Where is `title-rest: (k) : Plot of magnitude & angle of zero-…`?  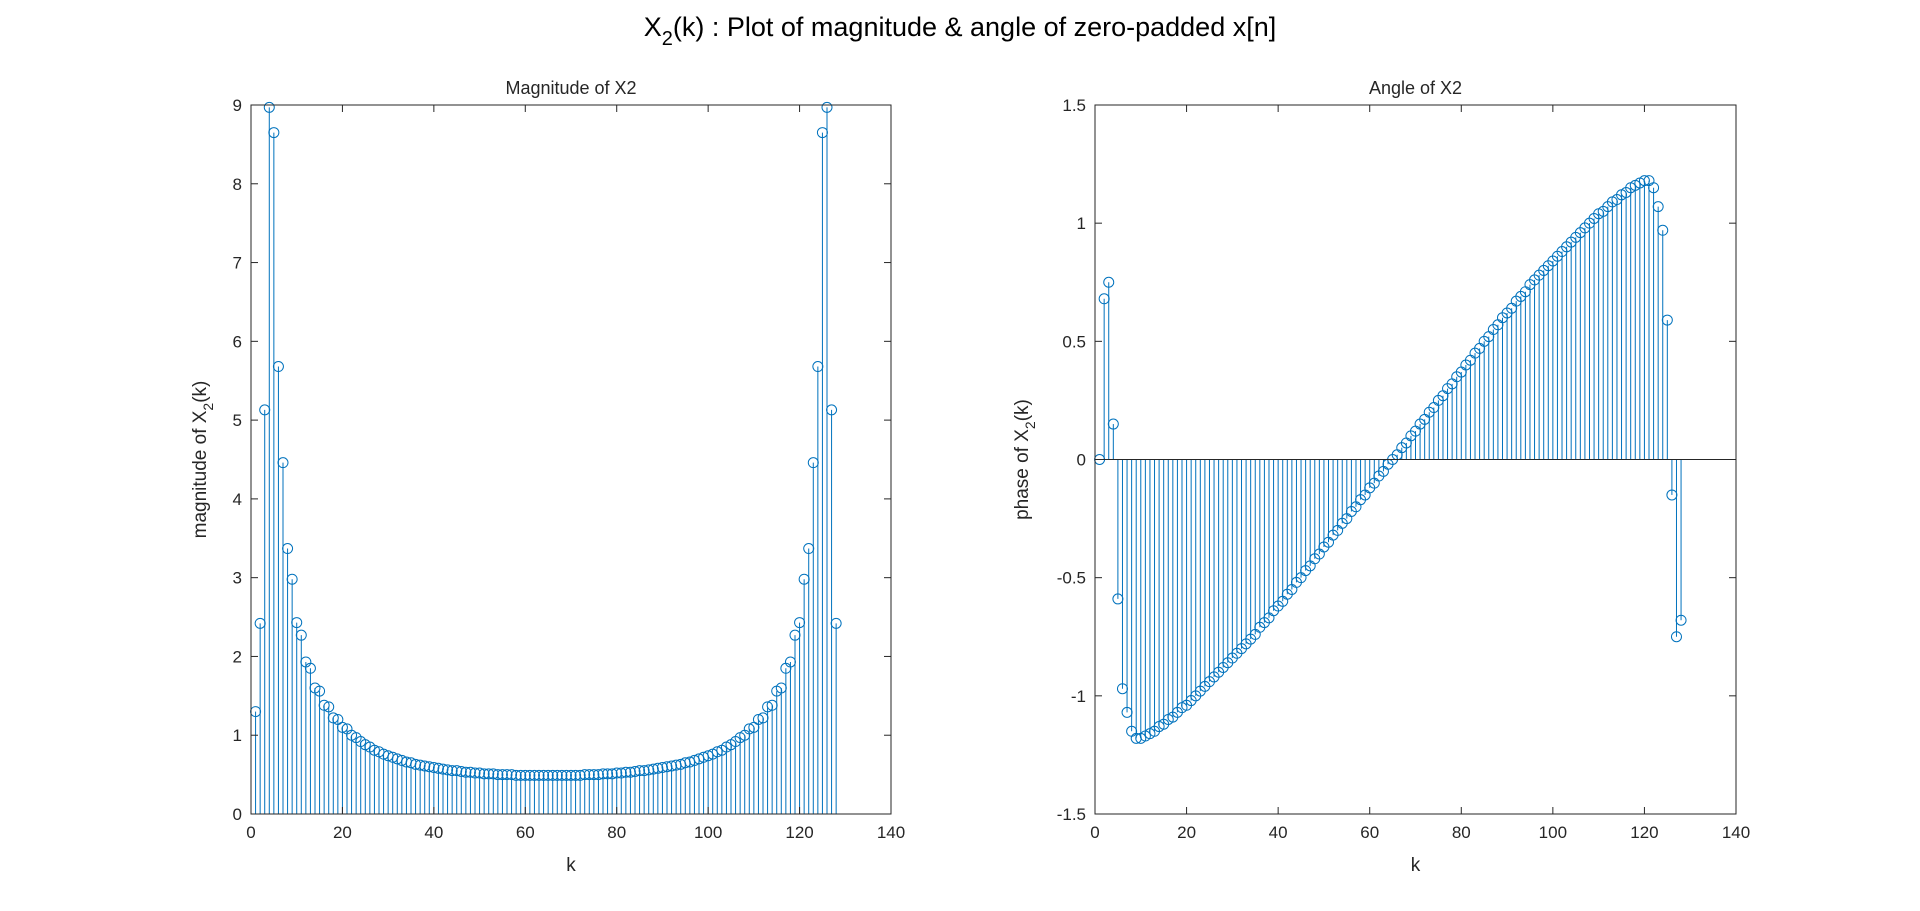 title-rest: (k) : Plot of magnitude & angle of zero-… is located at coordinates (974, 27).